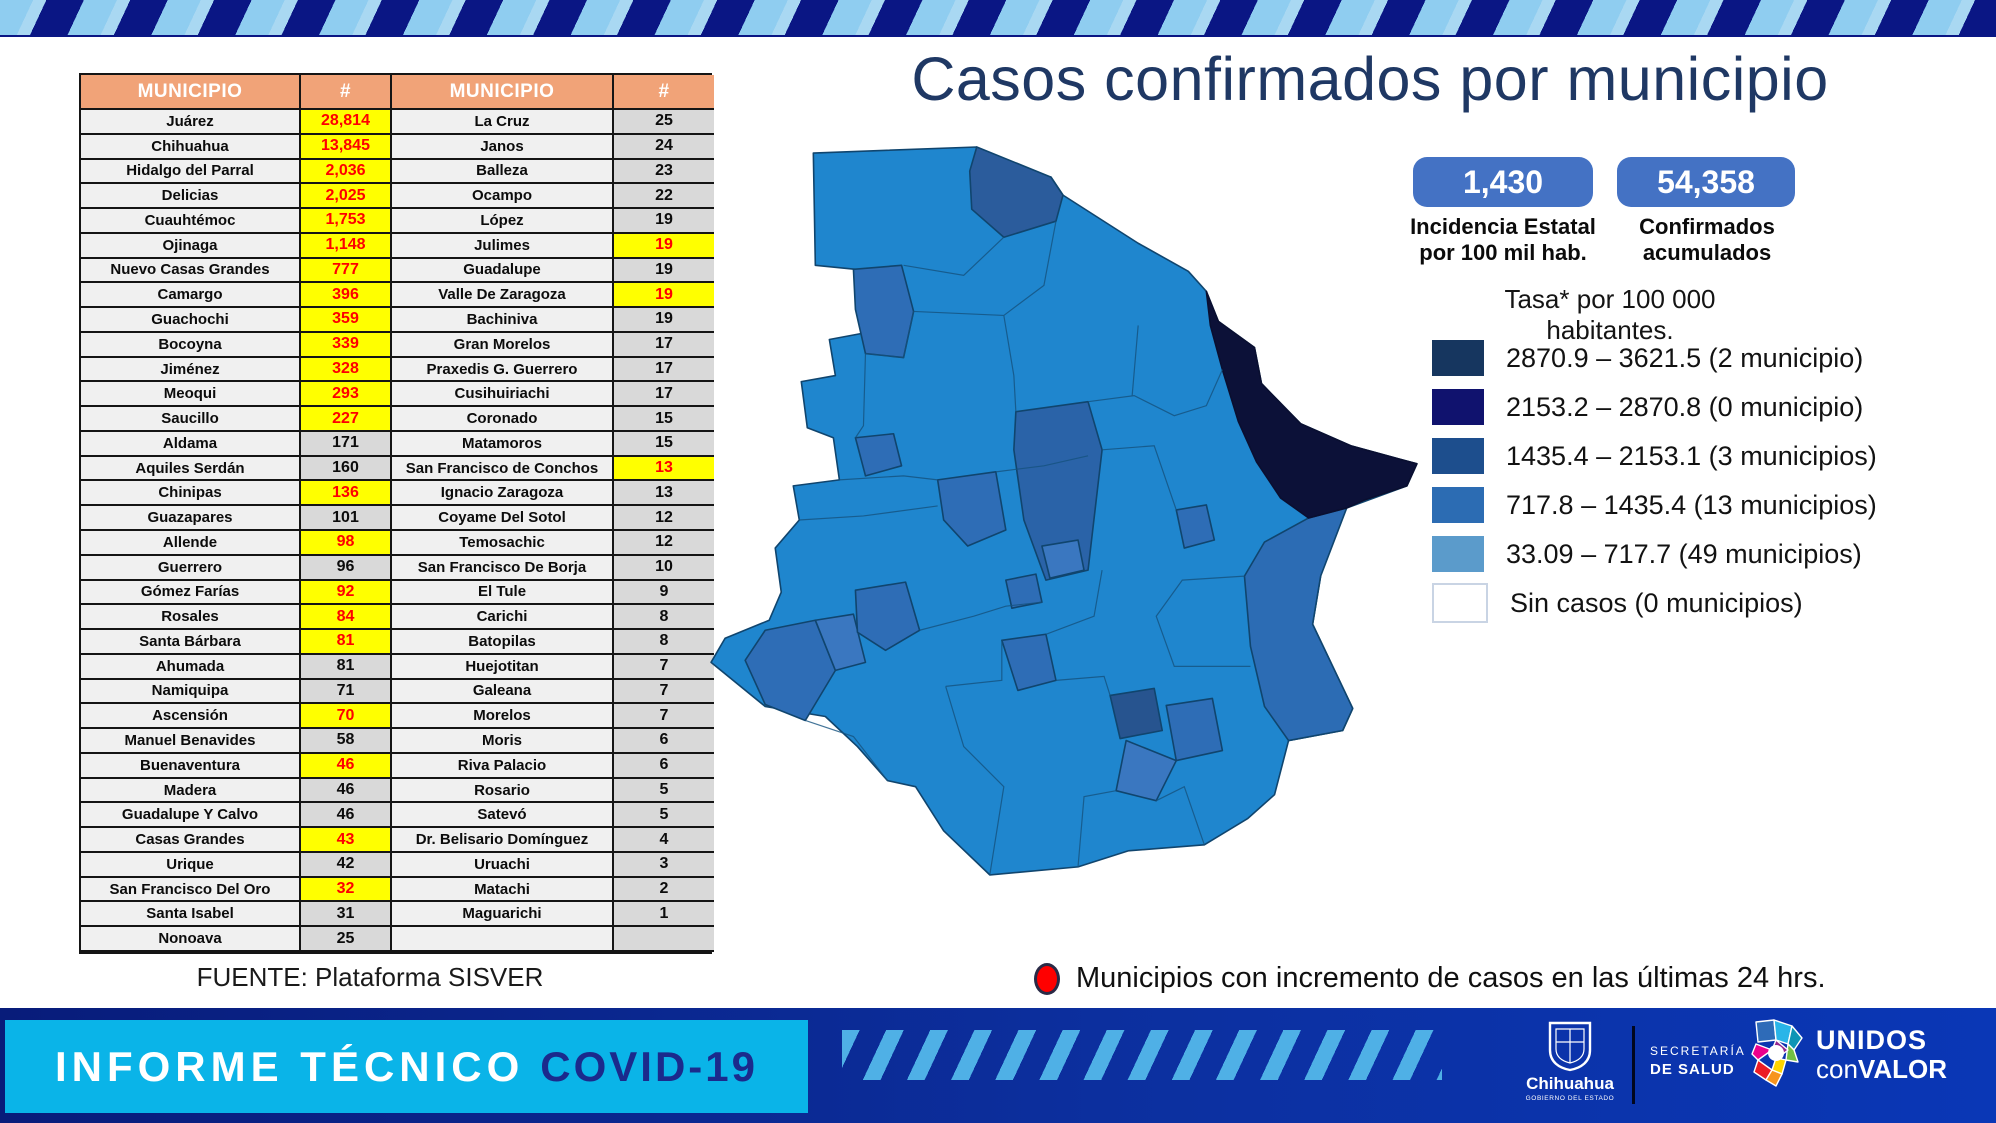  I want to click on municipality-cell: Maguarichi, so click(503, 915).